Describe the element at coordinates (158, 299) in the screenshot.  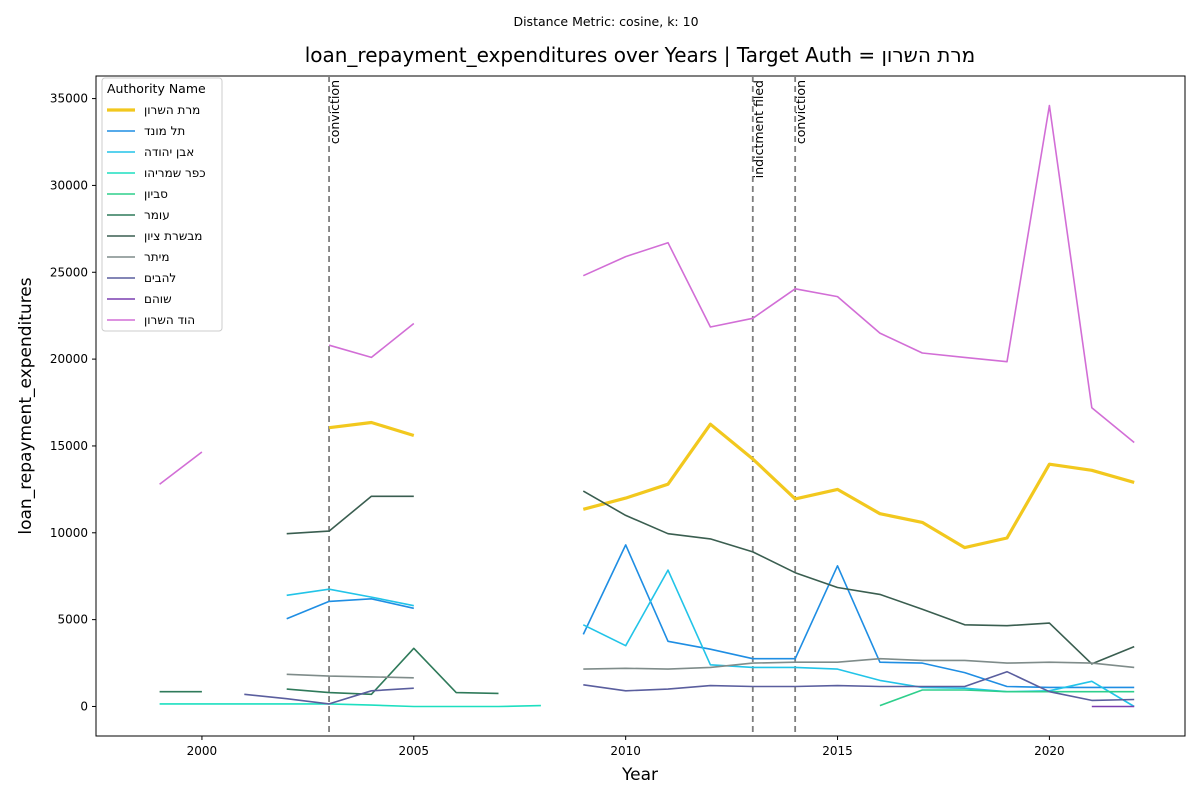
I see `legend-entry: שוהם` at that location.